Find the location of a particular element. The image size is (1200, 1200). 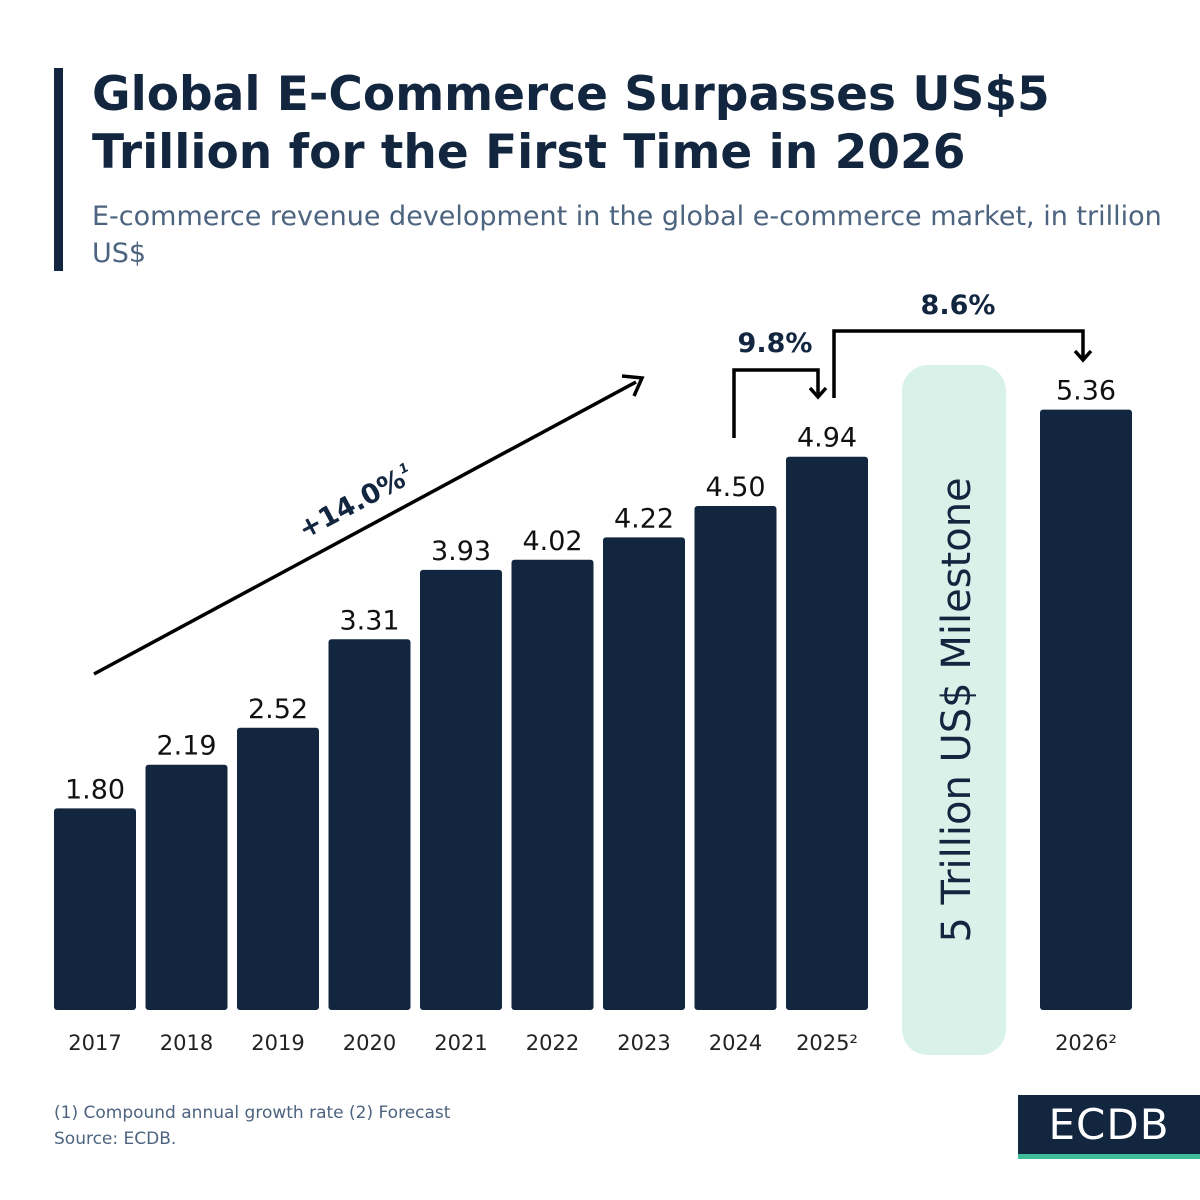

bar-2026² is located at coordinates (1086, 709).